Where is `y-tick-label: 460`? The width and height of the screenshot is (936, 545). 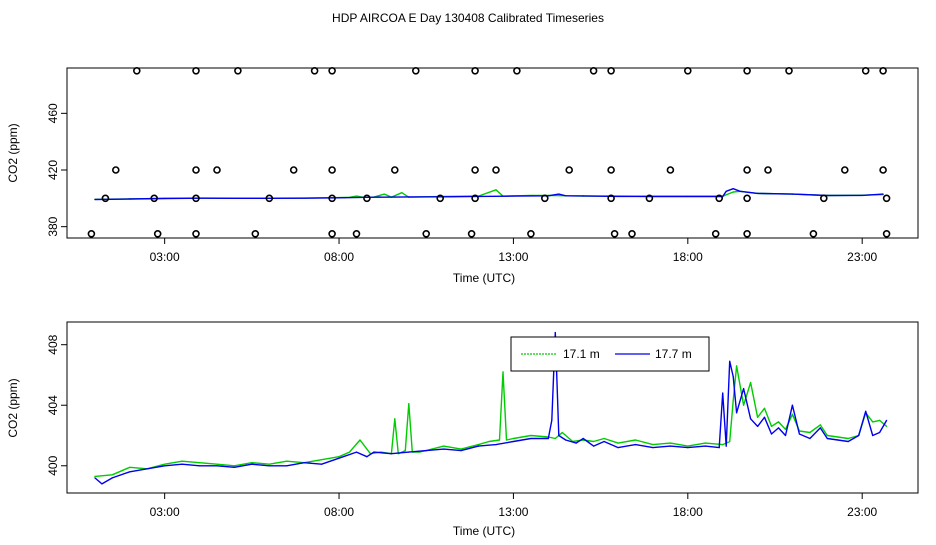 y-tick-label: 460 is located at coordinates (53, 113).